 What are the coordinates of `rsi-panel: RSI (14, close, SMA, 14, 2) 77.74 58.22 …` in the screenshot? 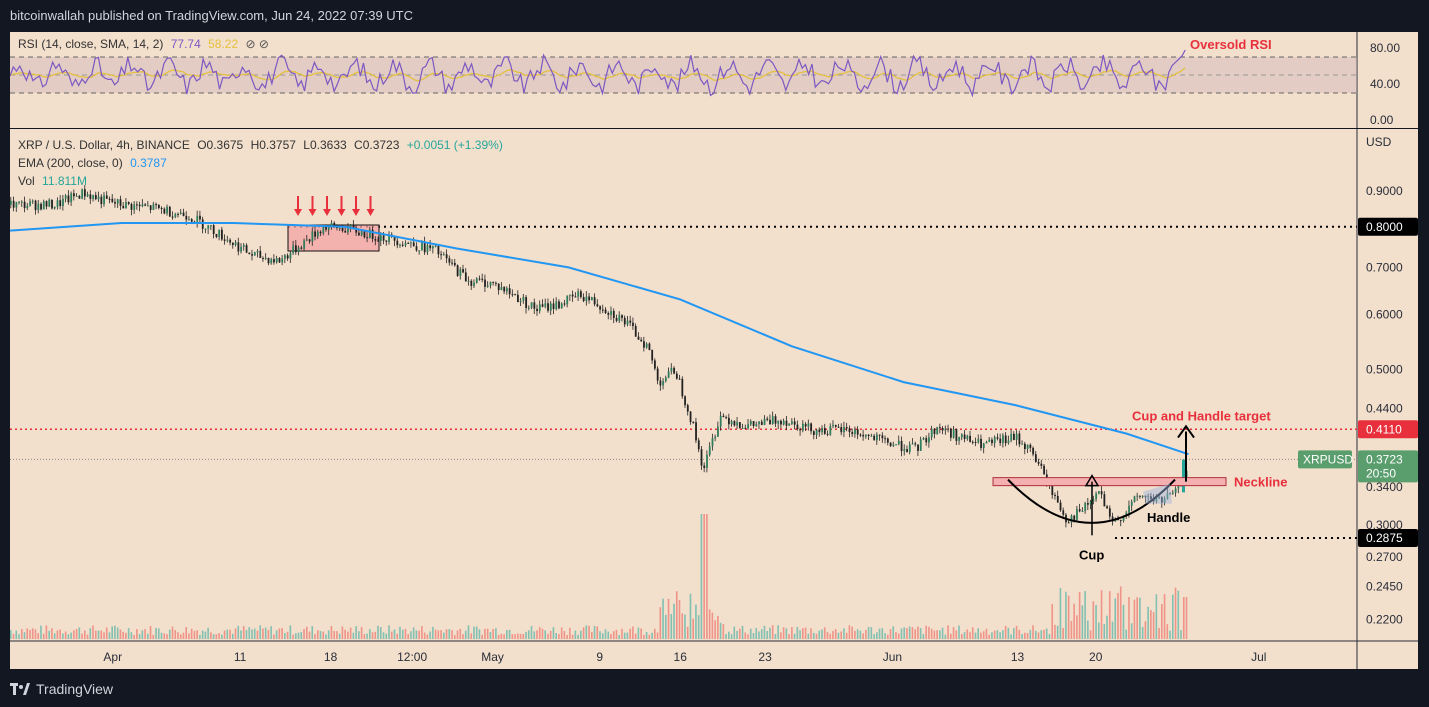 It's located at (714, 80).